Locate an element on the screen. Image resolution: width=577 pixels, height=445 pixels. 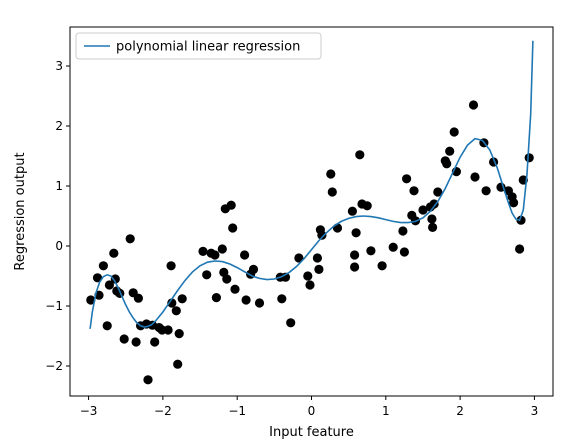
y-tick-label: 0 is located at coordinates (59, 246).